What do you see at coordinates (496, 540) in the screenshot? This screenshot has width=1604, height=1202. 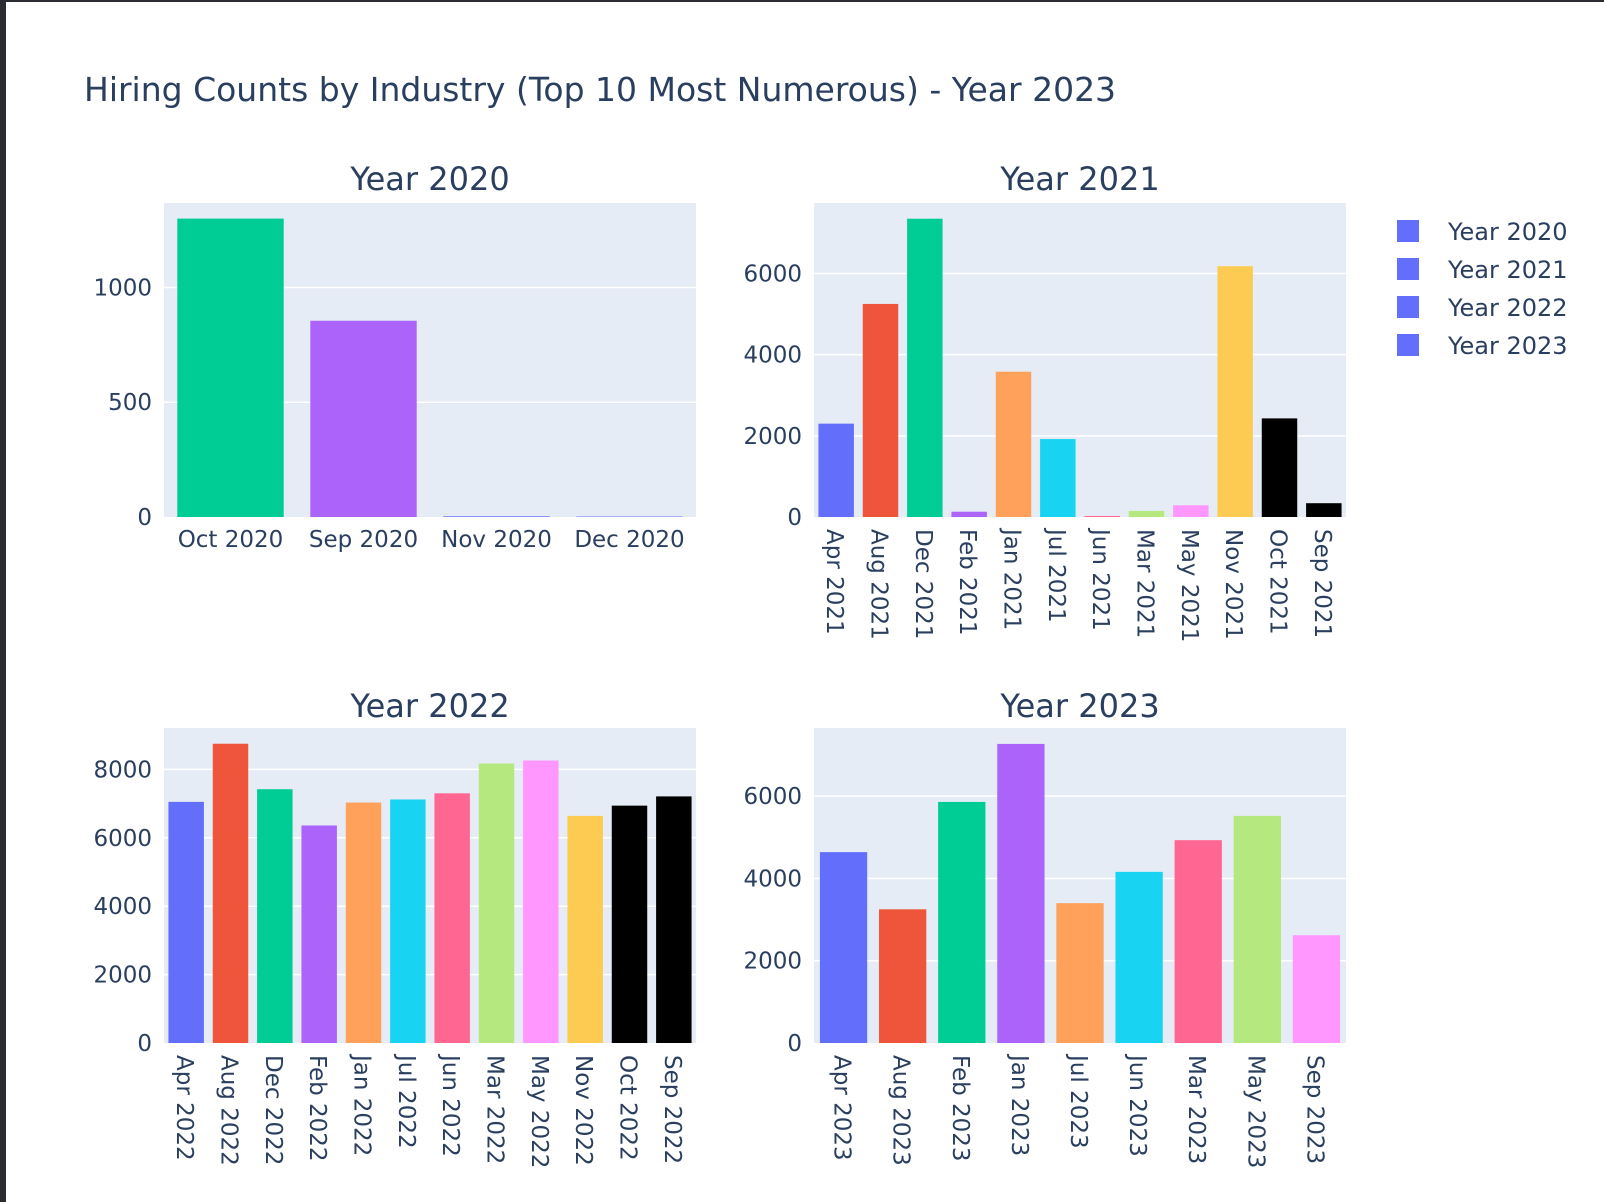 I see `x-tick-label: Nov 2020` at bounding box center [496, 540].